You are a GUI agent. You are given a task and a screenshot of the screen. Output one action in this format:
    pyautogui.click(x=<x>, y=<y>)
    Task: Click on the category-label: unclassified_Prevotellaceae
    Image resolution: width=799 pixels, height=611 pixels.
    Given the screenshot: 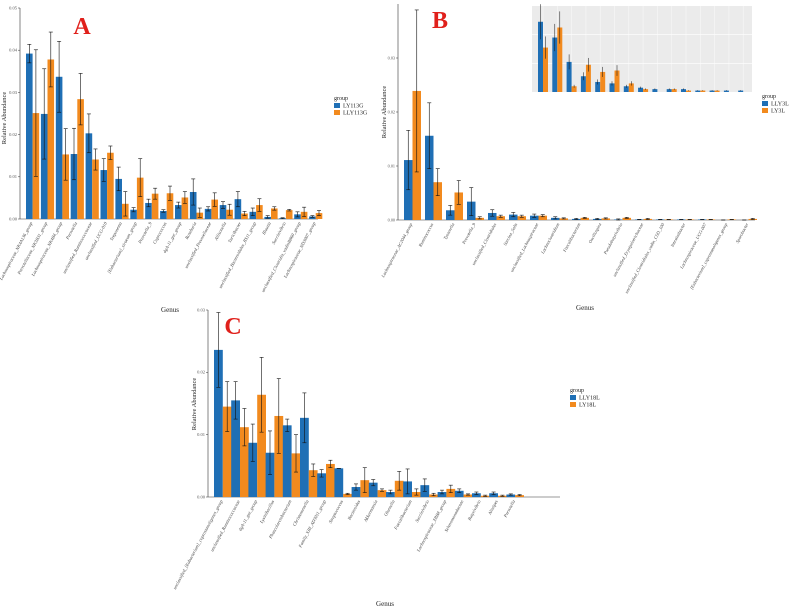 What is the action you would take?
    pyautogui.click(x=198, y=245)
    